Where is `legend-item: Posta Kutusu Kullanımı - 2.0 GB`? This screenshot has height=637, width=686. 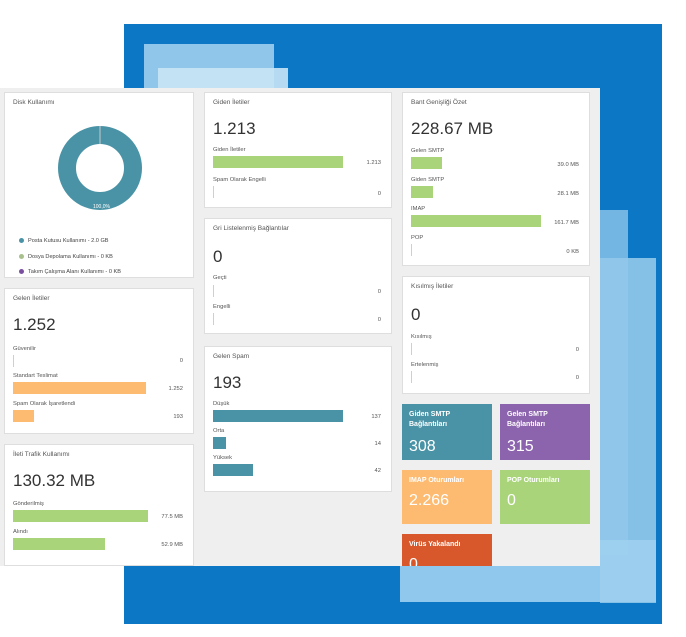
legend-item: Posta Kutusu Kullanımı - 2.0 GB is located at coordinates (64, 241).